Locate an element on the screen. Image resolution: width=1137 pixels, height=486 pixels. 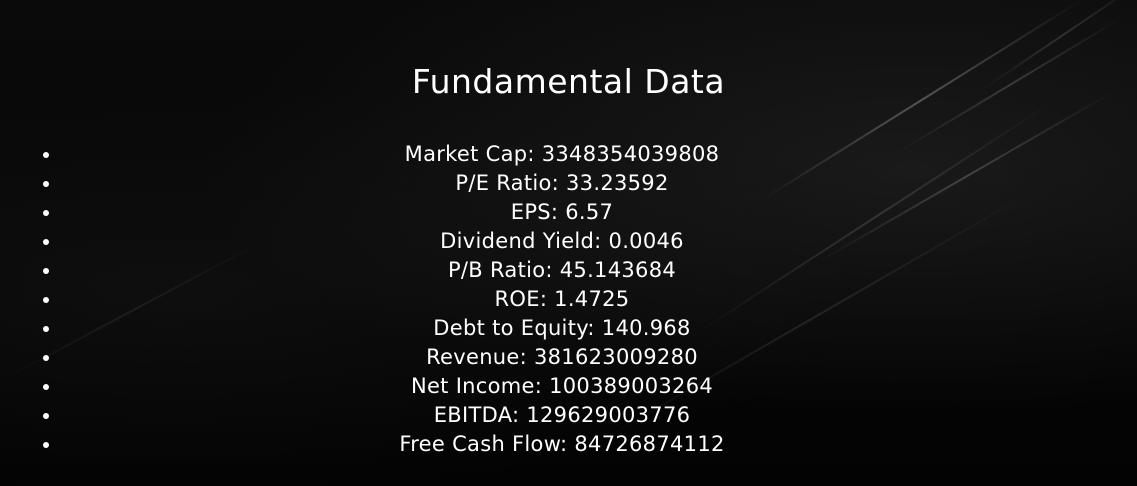
list-item-market-cap: Market Cap: 3348354039808 is located at coordinates (562, 154).